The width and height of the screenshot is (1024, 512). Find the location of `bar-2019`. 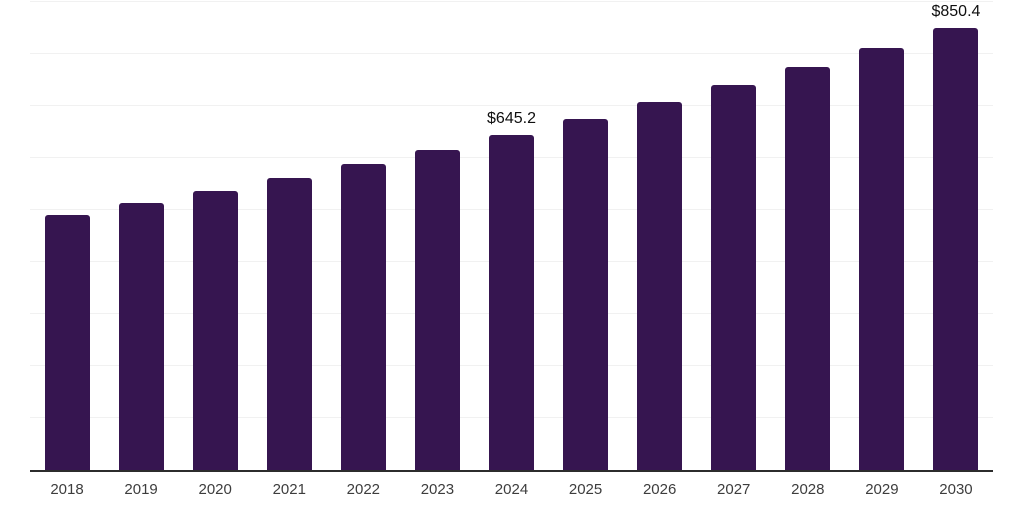

bar-2019 is located at coordinates (141, 336).